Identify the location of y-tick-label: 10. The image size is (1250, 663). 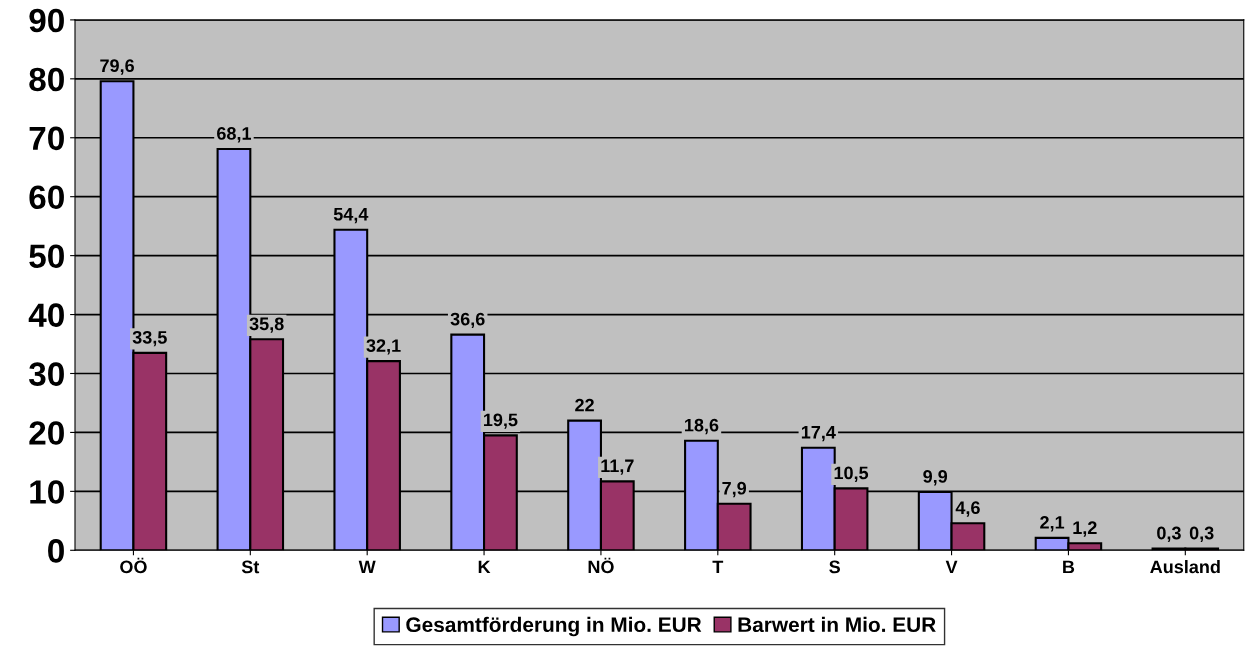
(47, 492).